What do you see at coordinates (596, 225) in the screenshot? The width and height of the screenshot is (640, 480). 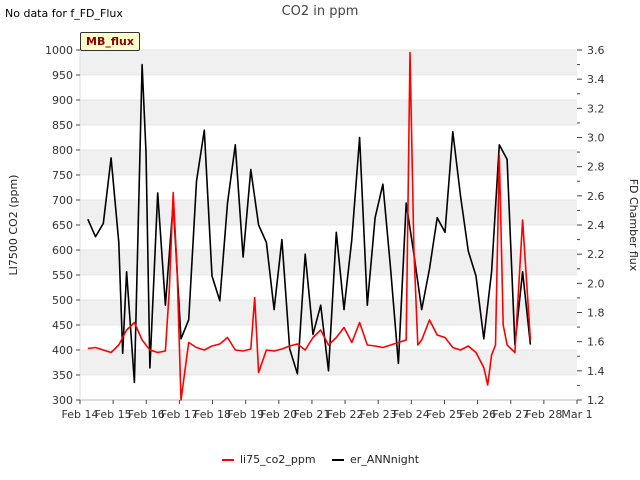 I see `y2-tick-label: 2.4` at bounding box center [596, 225].